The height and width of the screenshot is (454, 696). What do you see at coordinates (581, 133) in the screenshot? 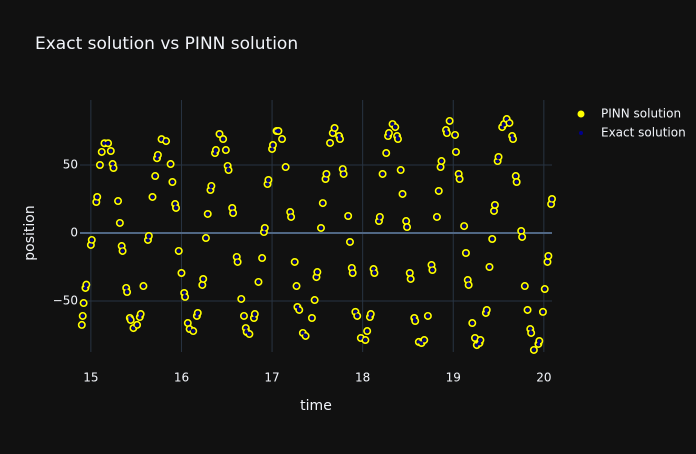
I see `legend-marker` at bounding box center [581, 133].